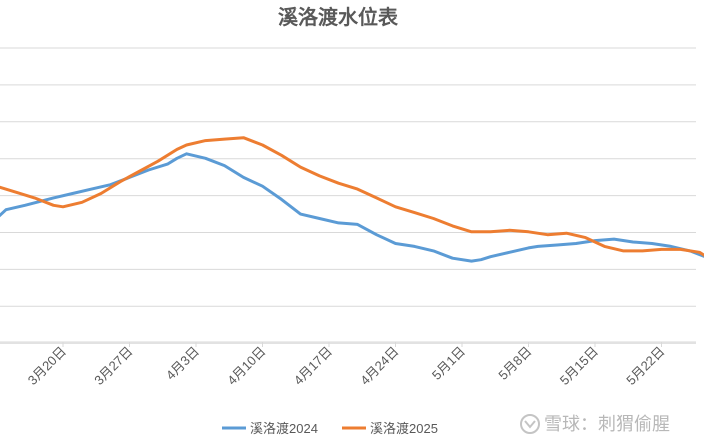  I want to click on x-tick-label: 5月15日, so click(579, 366).